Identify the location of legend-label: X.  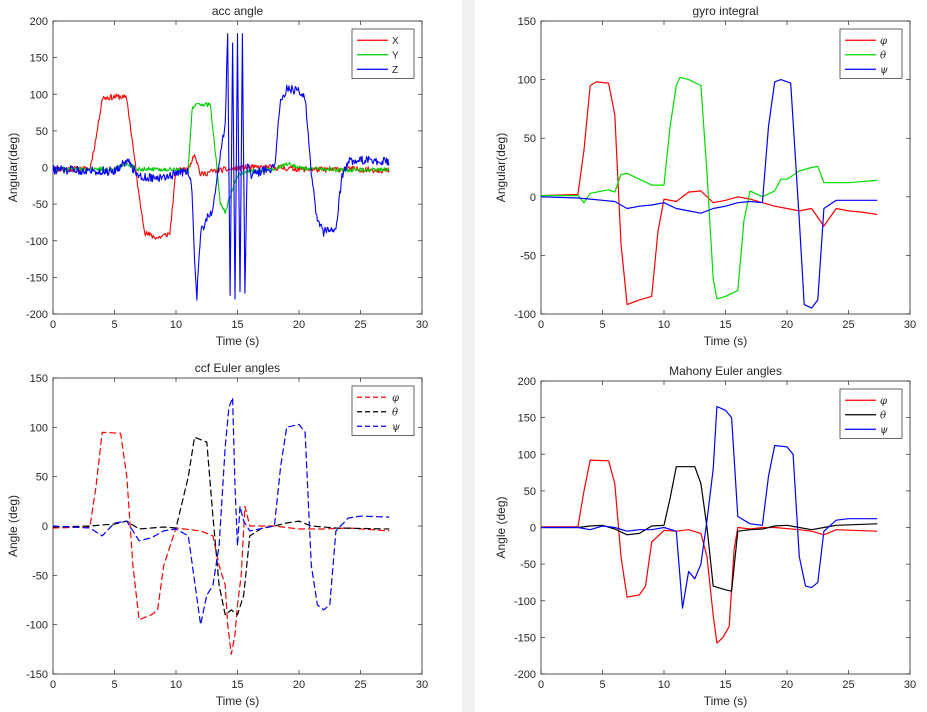
(395, 41).